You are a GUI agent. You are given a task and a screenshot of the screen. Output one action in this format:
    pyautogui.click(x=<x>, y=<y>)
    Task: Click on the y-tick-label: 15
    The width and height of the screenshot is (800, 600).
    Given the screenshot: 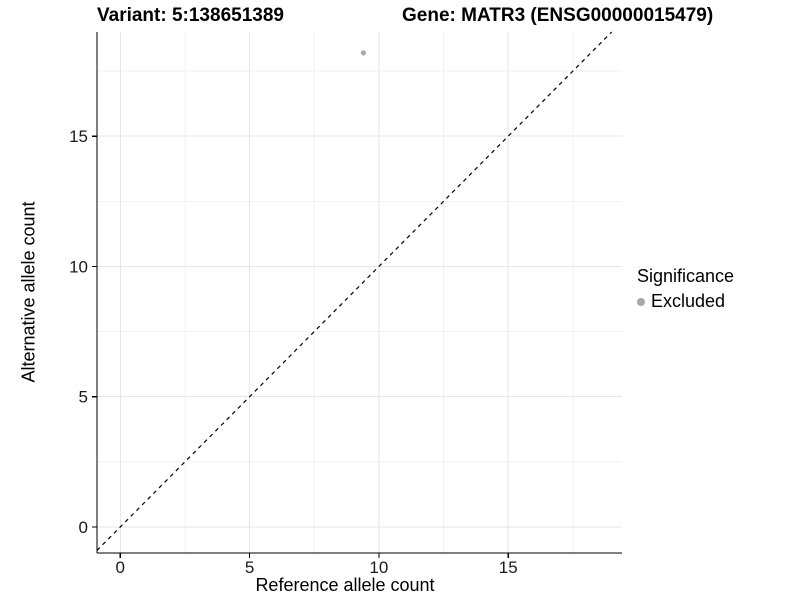 What is the action you would take?
    pyautogui.click(x=78, y=136)
    